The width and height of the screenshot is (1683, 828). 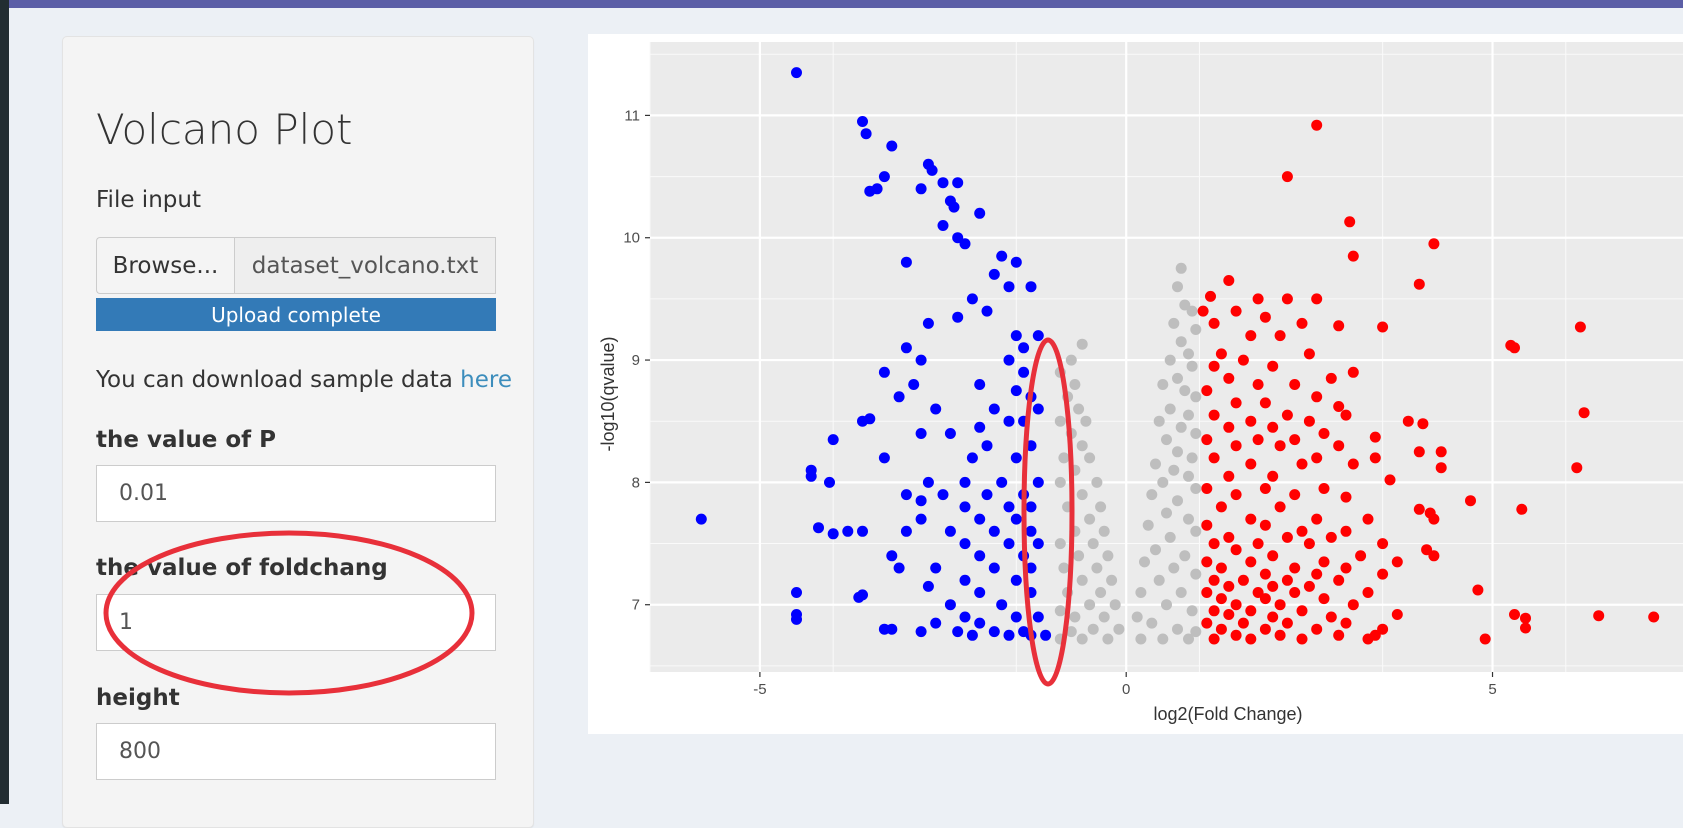 I want to click on y-tick-label: 8, so click(x=636, y=482).